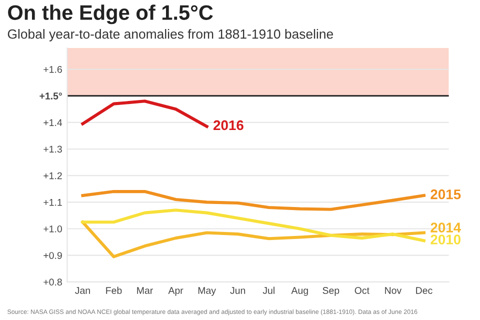  What do you see at coordinates (110, 14) in the screenshot?
I see `chart-title: On the Edge of 1.5°C` at bounding box center [110, 14].